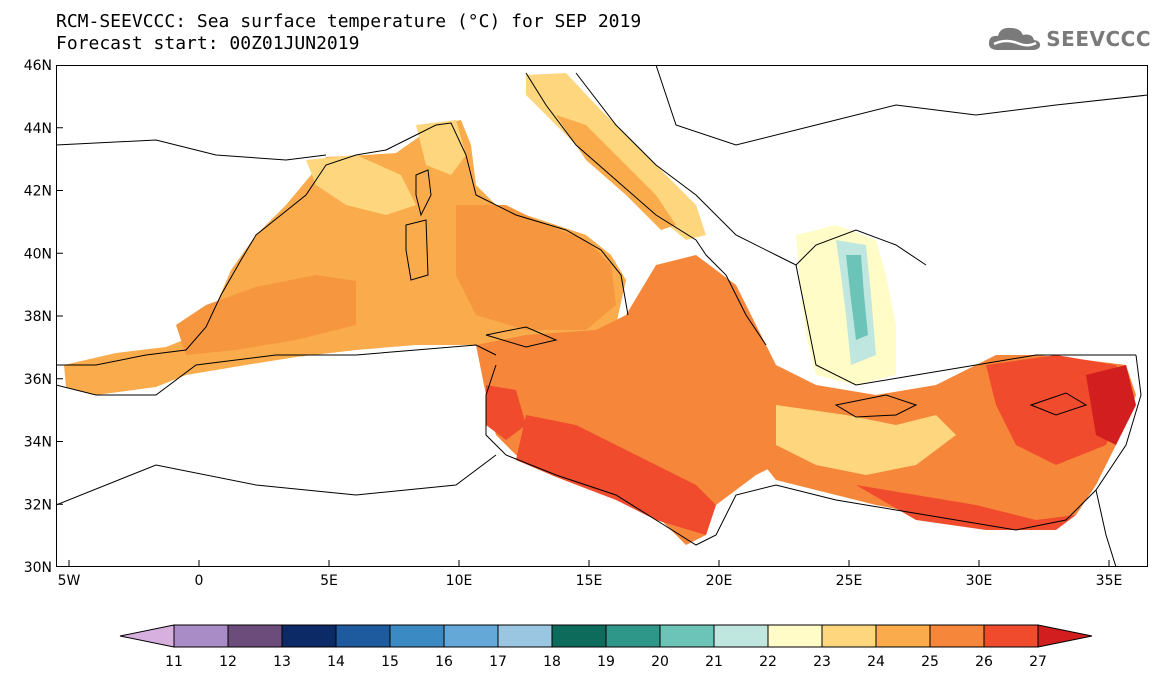 The height and width of the screenshot is (682, 1165). Describe the element at coordinates (768, 662) in the screenshot. I see `colorbar-label-11: 22` at that location.